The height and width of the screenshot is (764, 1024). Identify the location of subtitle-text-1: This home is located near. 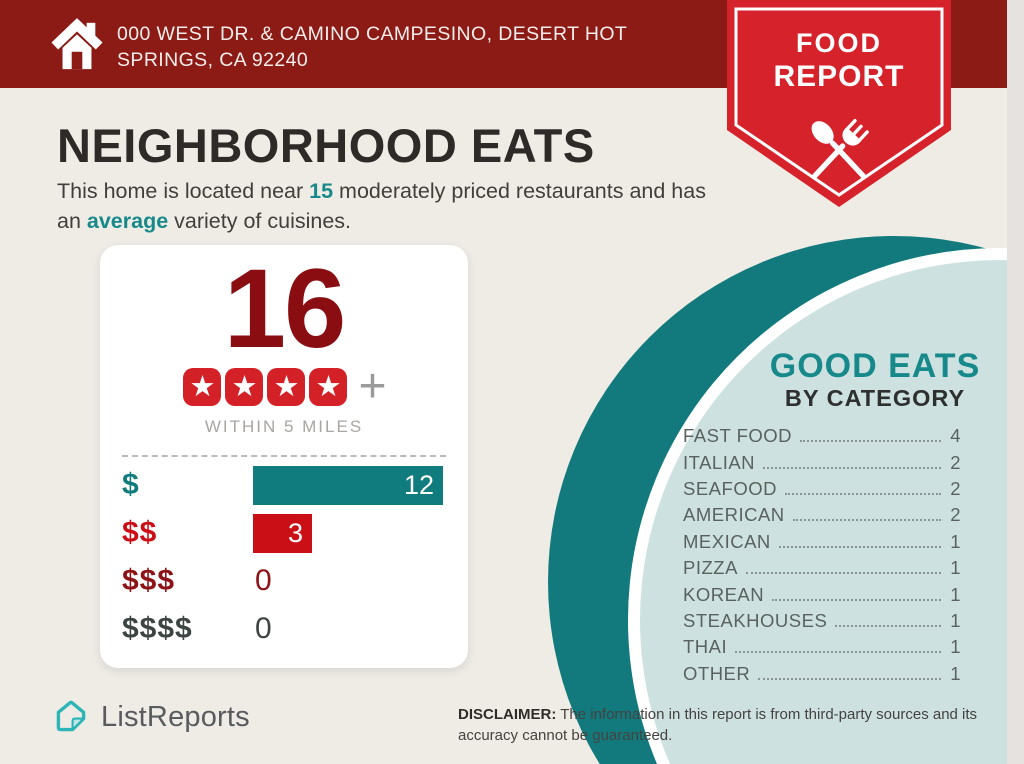
(183, 191).